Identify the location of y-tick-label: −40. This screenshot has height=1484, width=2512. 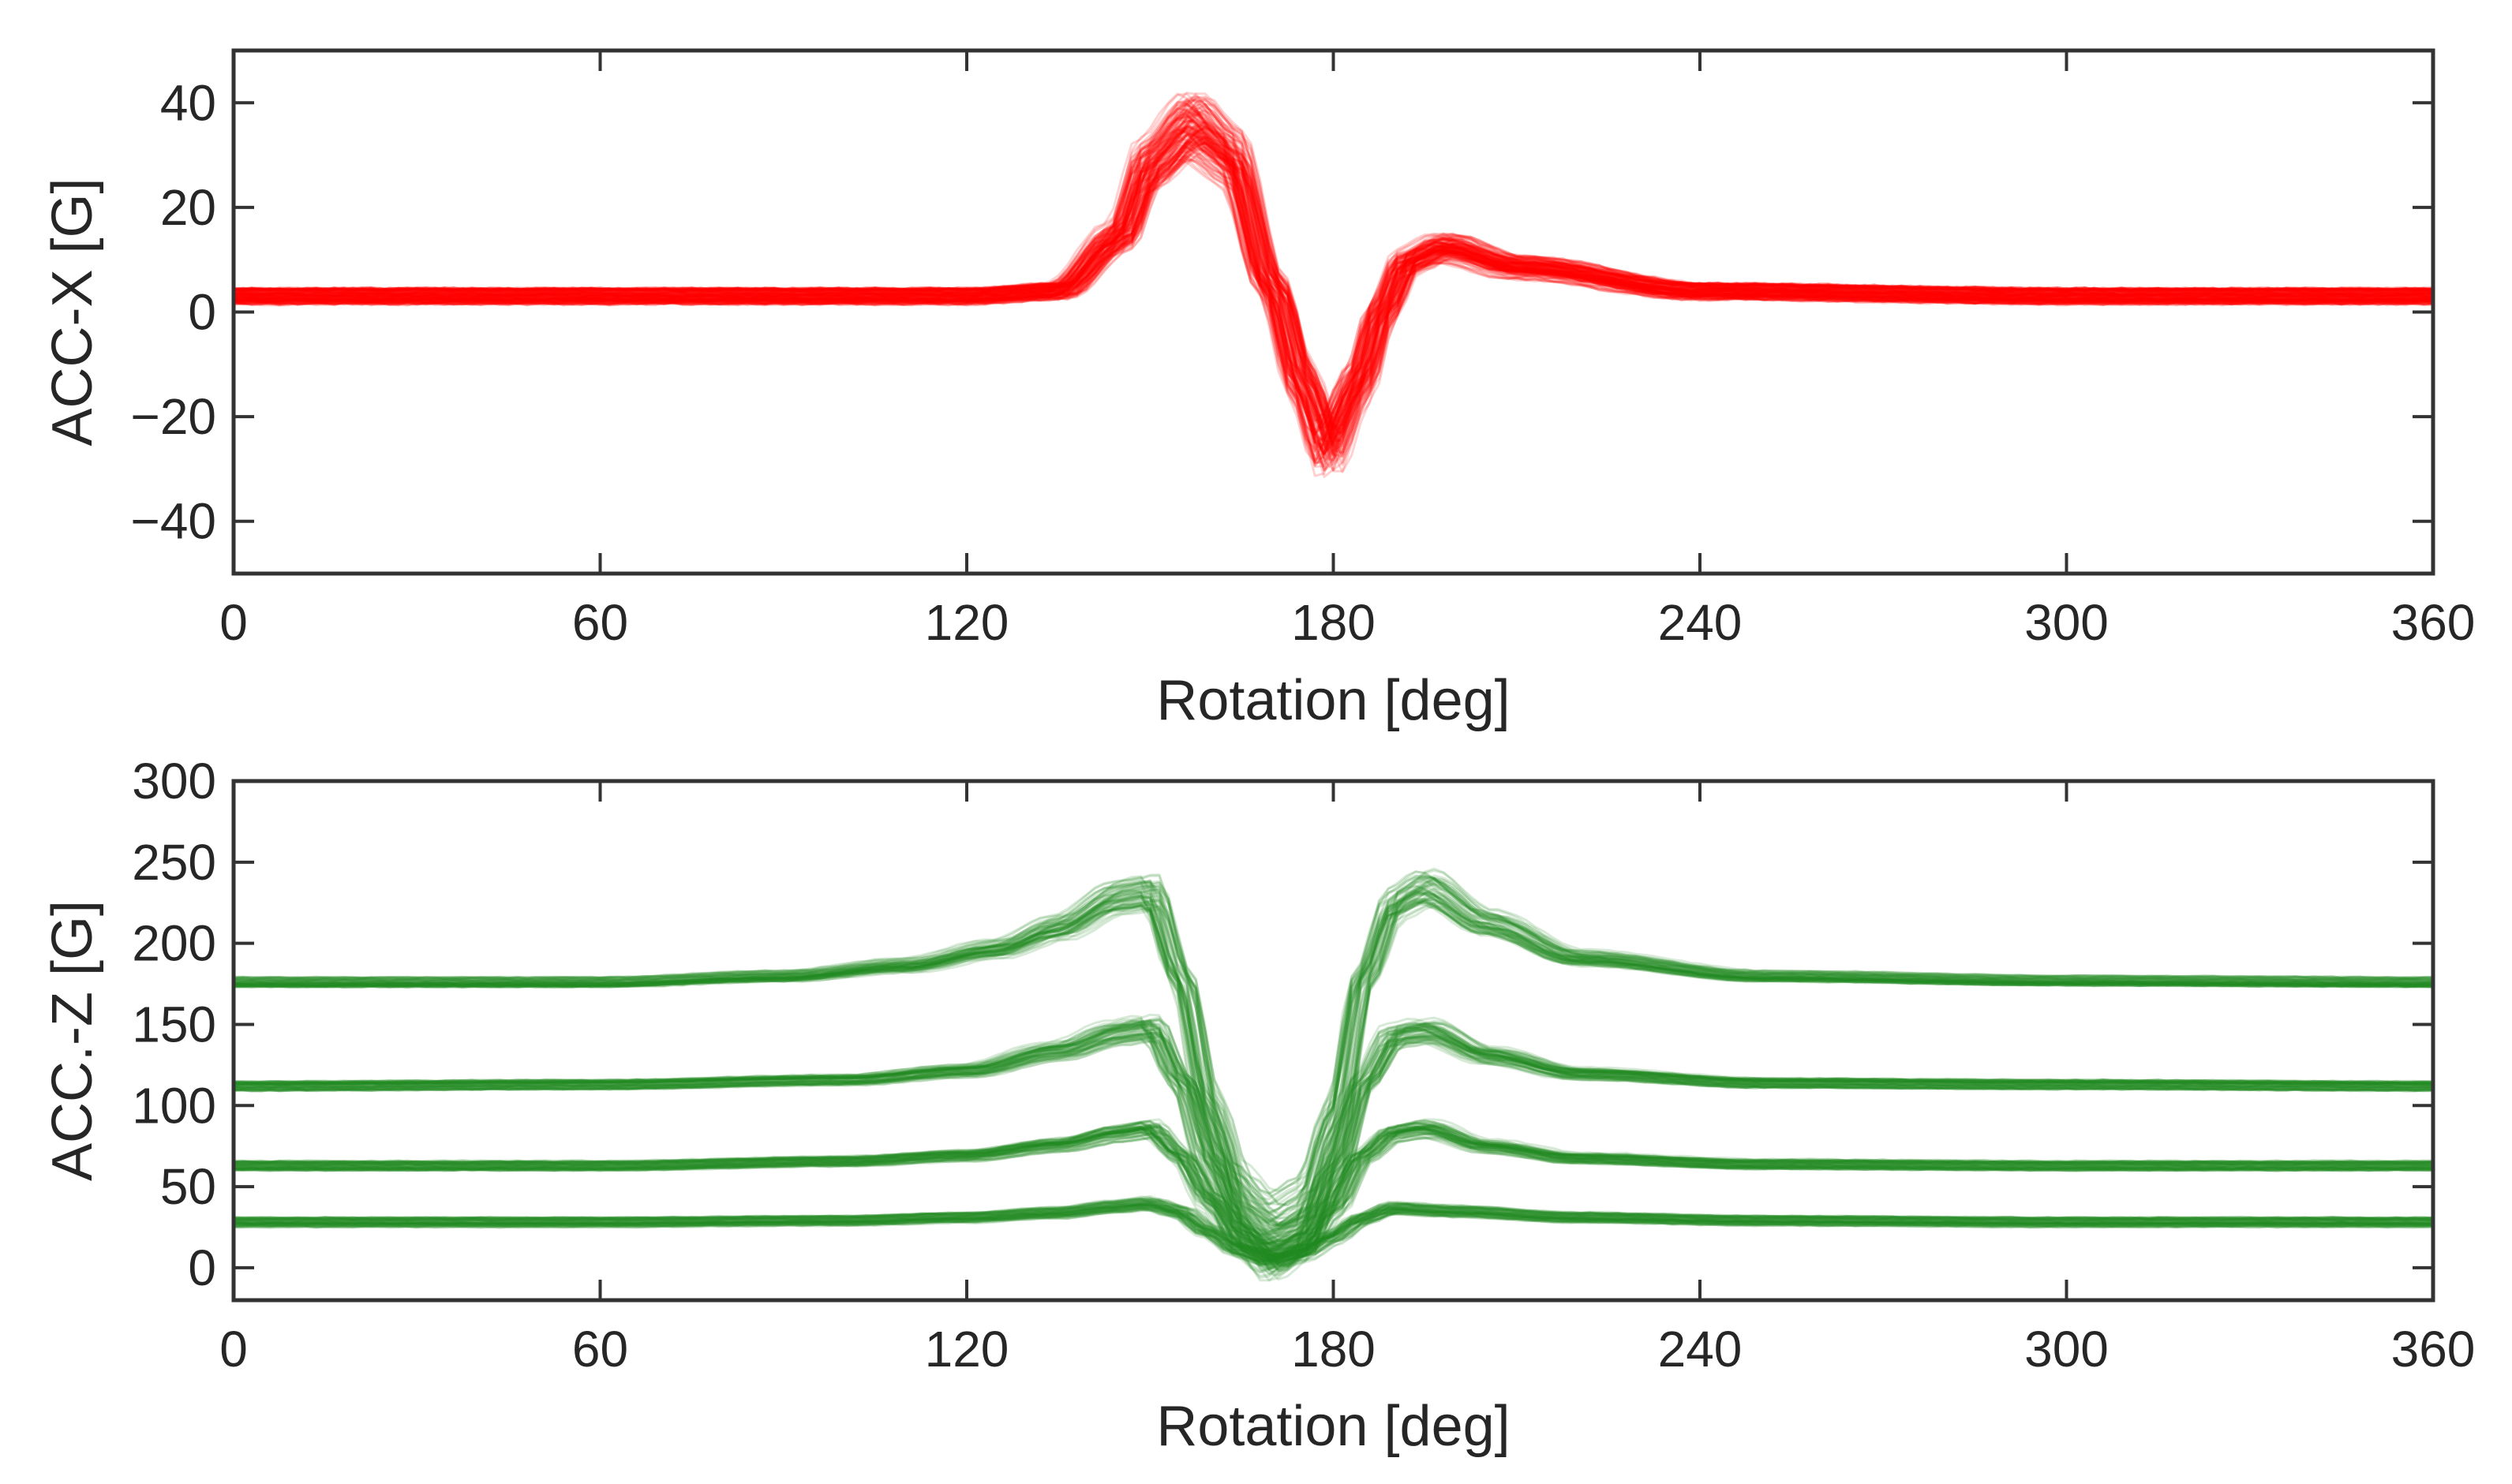
(173, 521).